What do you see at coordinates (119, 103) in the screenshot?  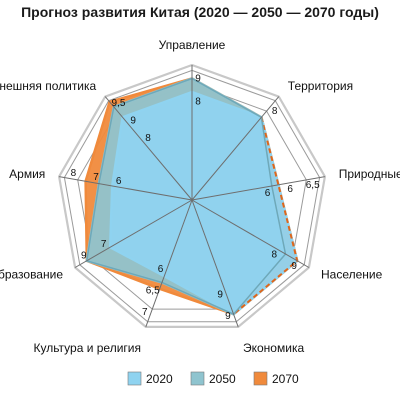 I see `value-label: 9,5` at bounding box center [119, 103].